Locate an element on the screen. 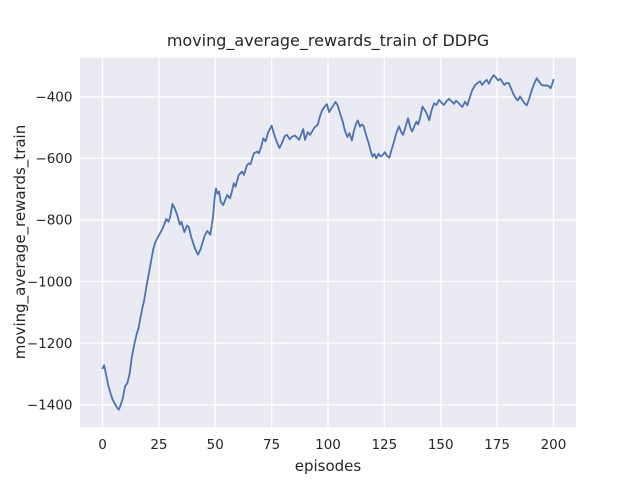 The image size is (640, 480). y-tick-label: −600 is located at coordinates (53, 159).